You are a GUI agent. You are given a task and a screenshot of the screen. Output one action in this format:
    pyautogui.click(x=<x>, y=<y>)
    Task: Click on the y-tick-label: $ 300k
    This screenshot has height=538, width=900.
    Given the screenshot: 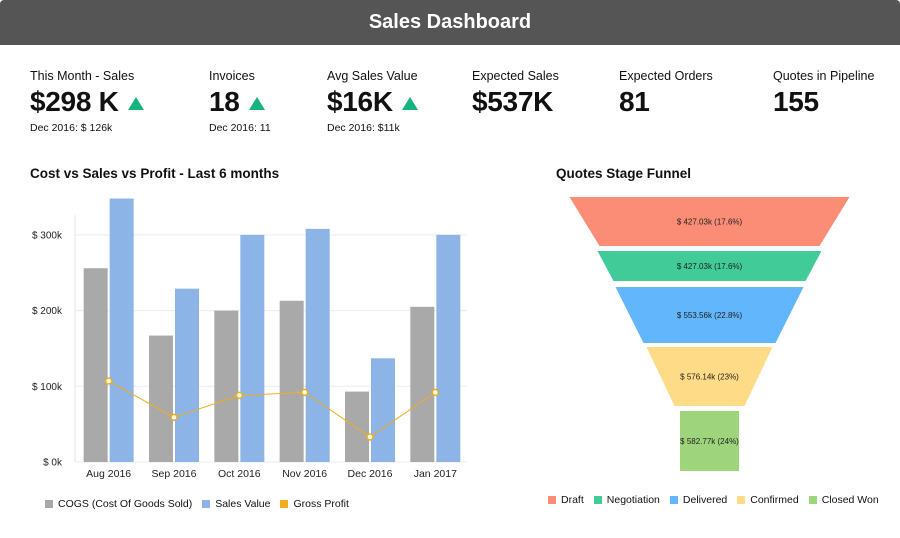 What is the action you would take?
    pyautogui.click(x=47, y=235)
    